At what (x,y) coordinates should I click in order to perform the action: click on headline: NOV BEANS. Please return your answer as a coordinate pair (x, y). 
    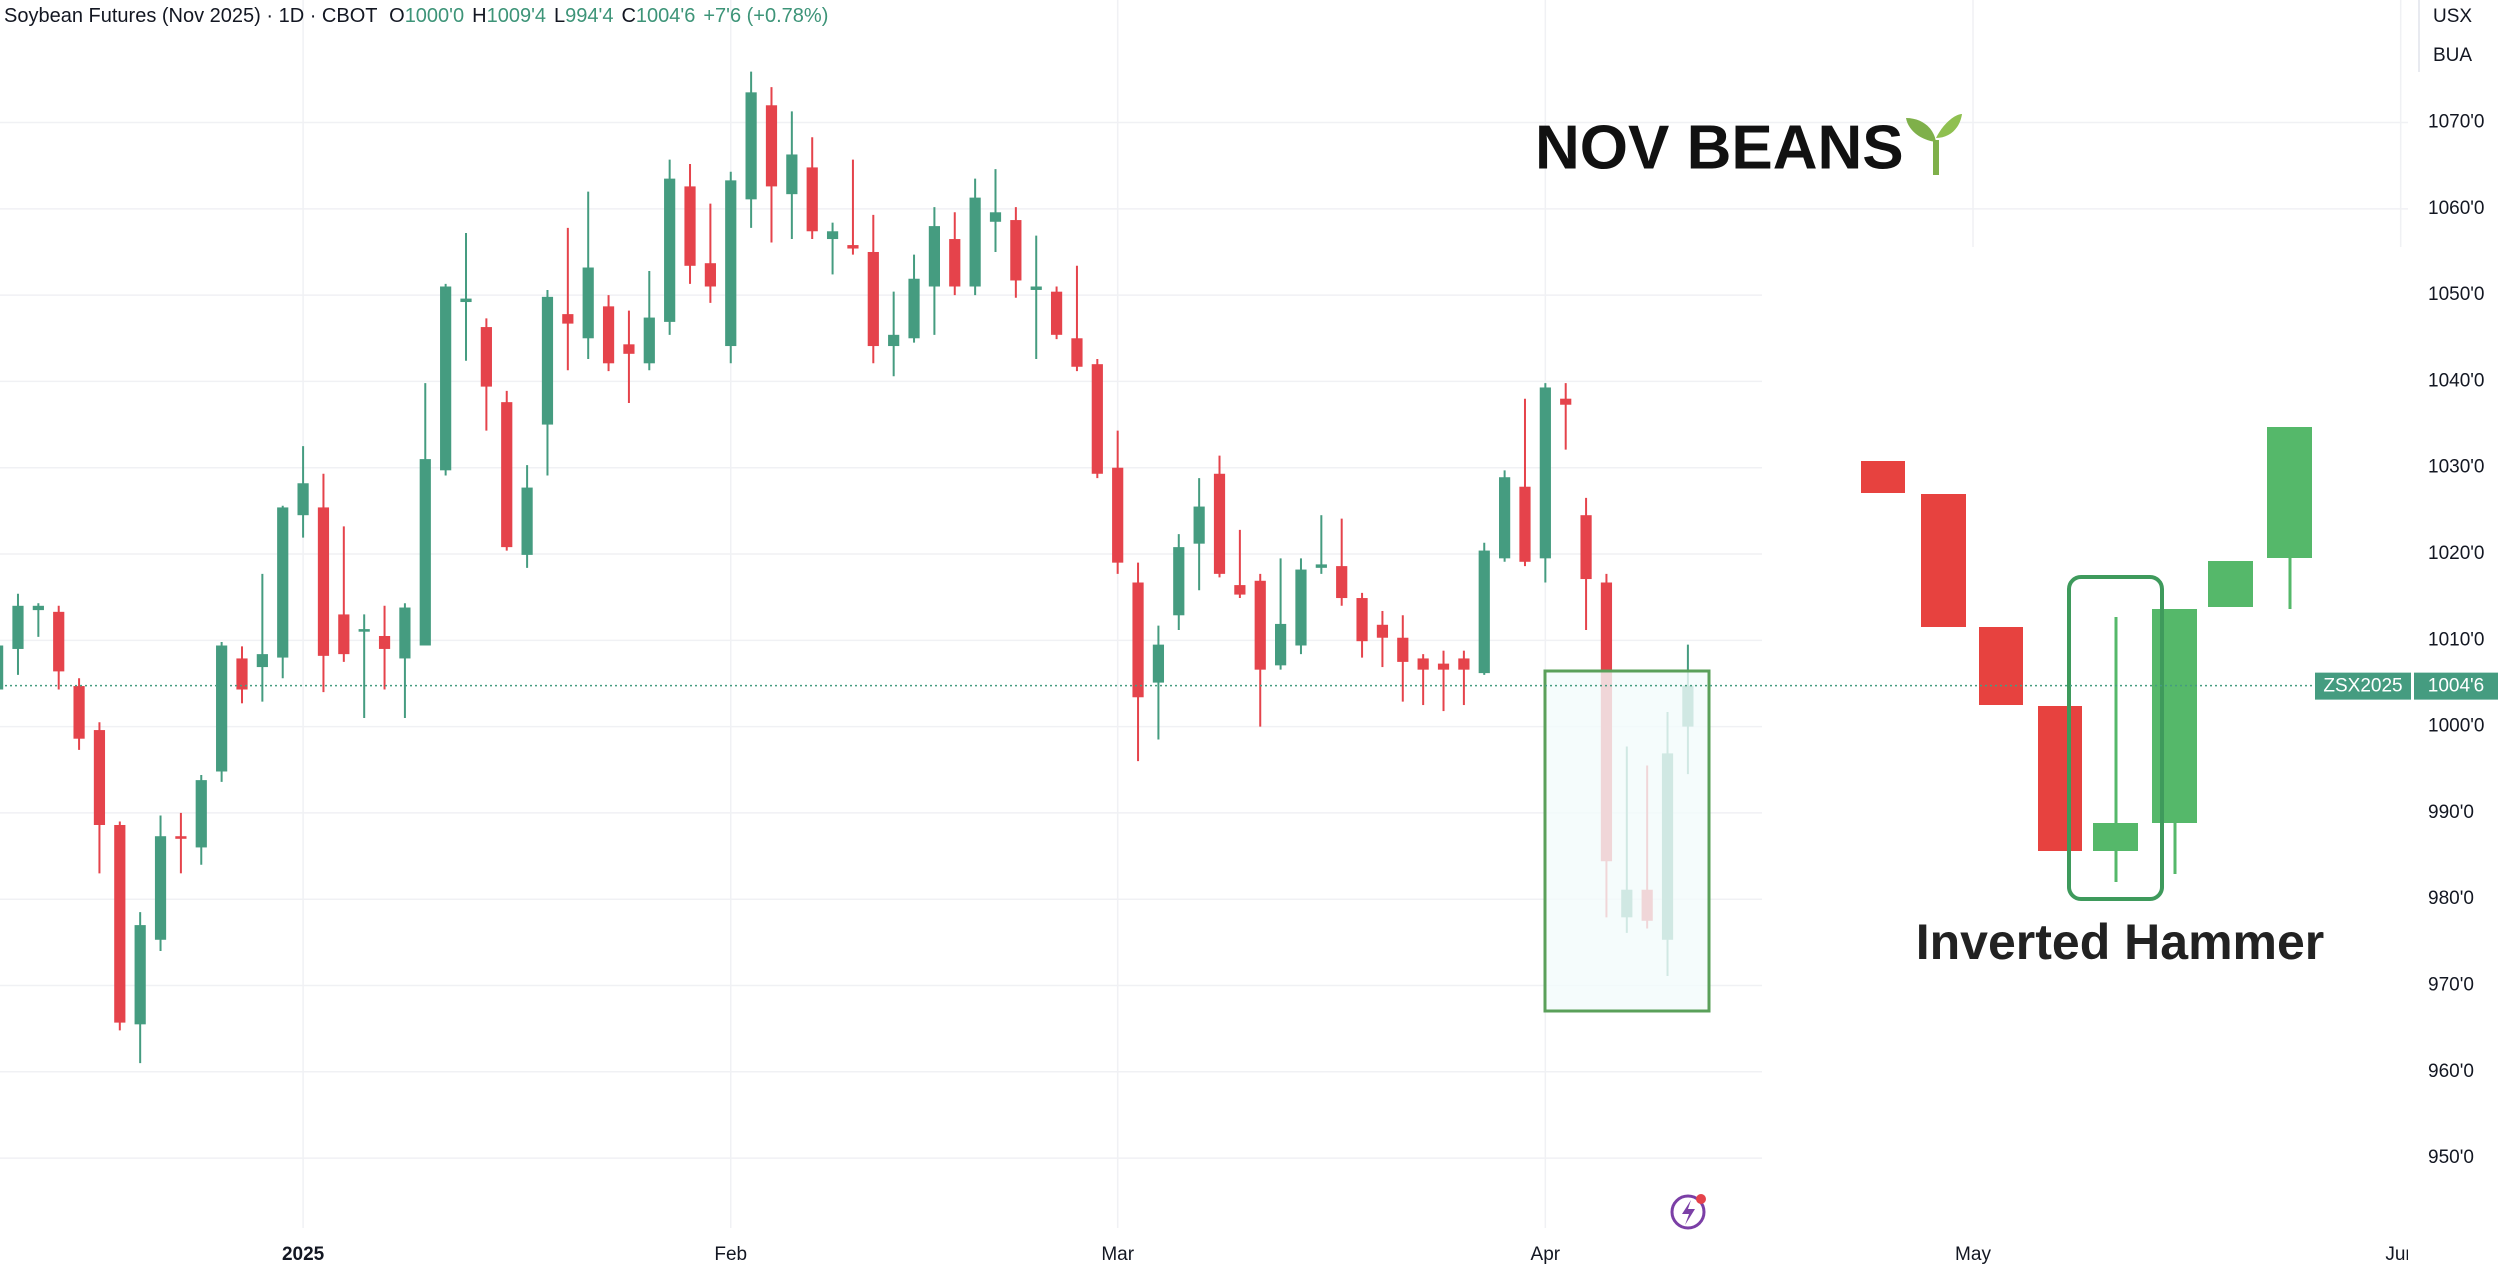
    Looking at the image, I should click on (1719, 147).